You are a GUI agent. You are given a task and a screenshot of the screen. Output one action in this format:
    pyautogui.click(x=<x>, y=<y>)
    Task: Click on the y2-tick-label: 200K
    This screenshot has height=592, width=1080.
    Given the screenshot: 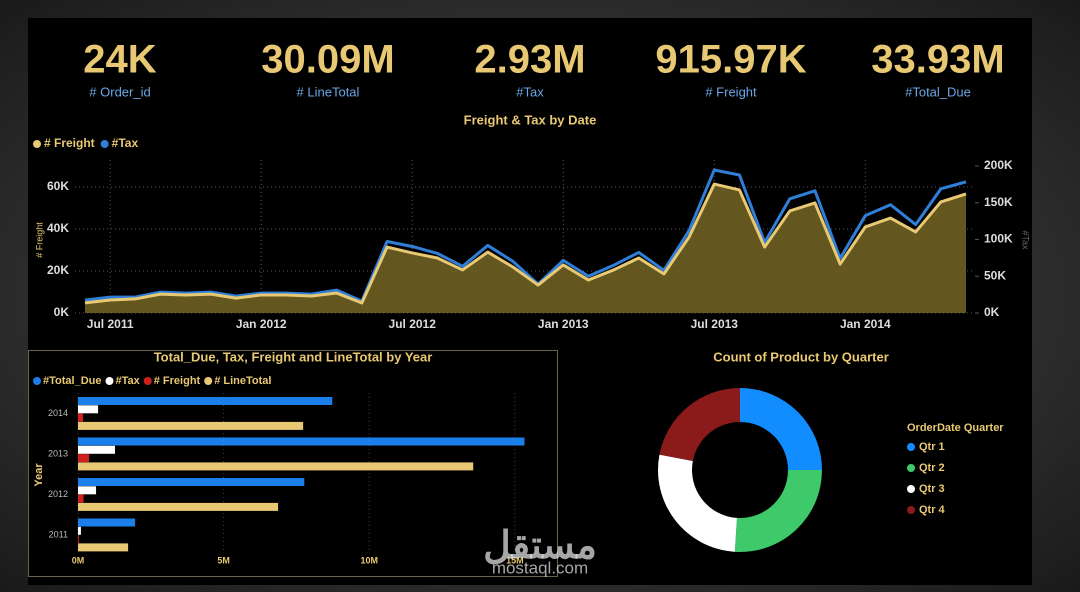 What is the action you would take?
    pyautogui.click(x=998, y=165)
    